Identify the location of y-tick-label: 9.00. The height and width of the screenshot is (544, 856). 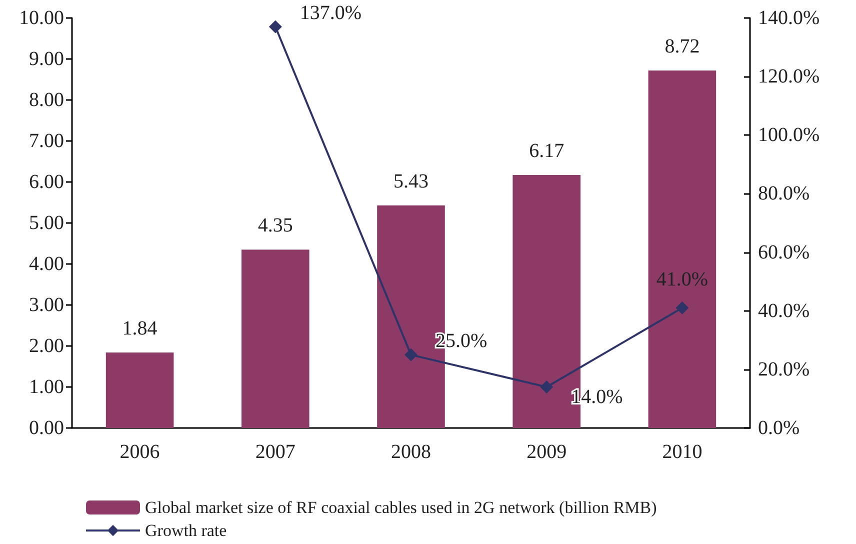
(46, 59).